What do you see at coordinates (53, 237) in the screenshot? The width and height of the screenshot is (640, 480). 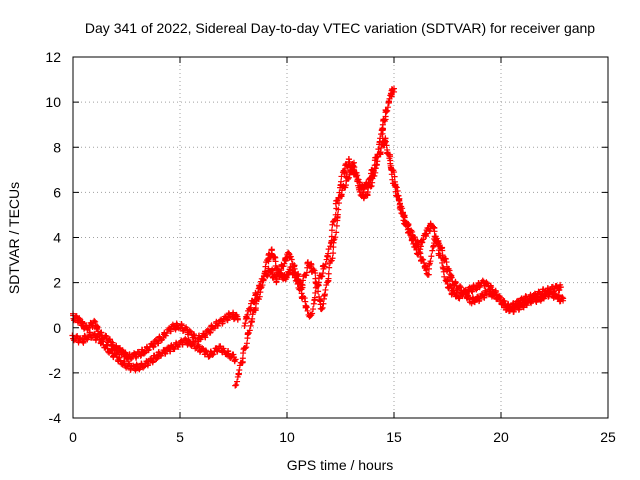 I see `y-tick-labels: -4 -2 0 2 4 6 8 10 12` at bounding box center [53, 237].